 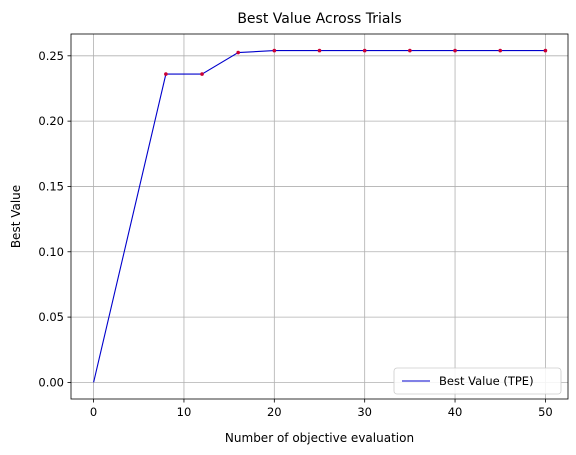 What do you see at coordinates (51, 317) in the screenshot?
I see `y-tick-label: 0.05` at bounding box center [51, 317].